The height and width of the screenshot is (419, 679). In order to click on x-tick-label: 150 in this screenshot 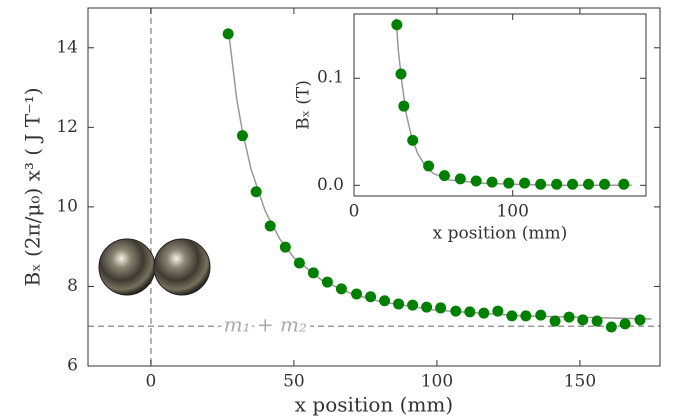, I will do `click(580, 382)`.